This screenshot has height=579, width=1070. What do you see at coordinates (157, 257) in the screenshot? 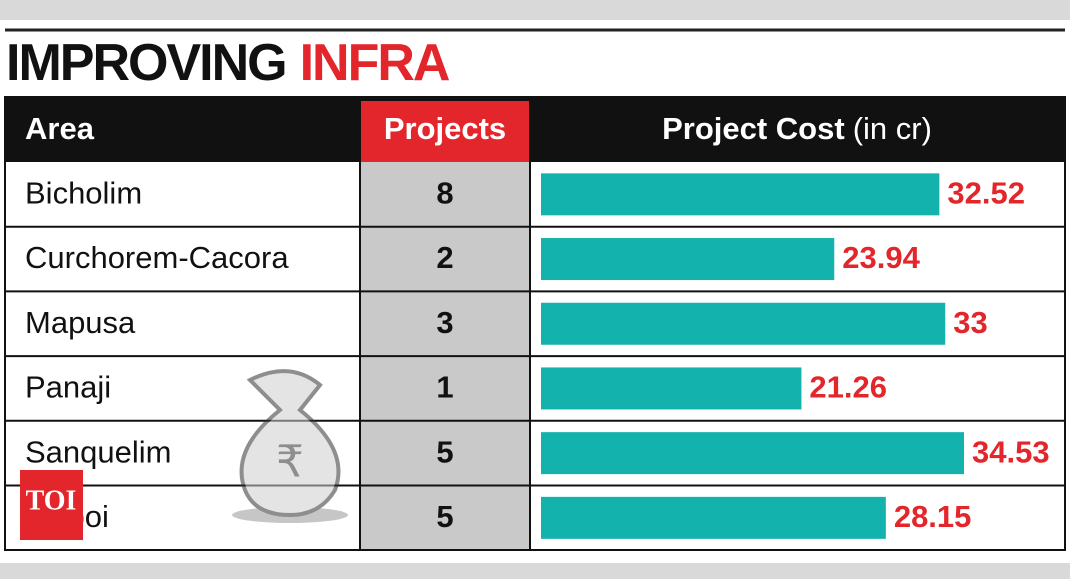
I see `area-label: Curchorem-Cacora` at bounding box center [157, 257].